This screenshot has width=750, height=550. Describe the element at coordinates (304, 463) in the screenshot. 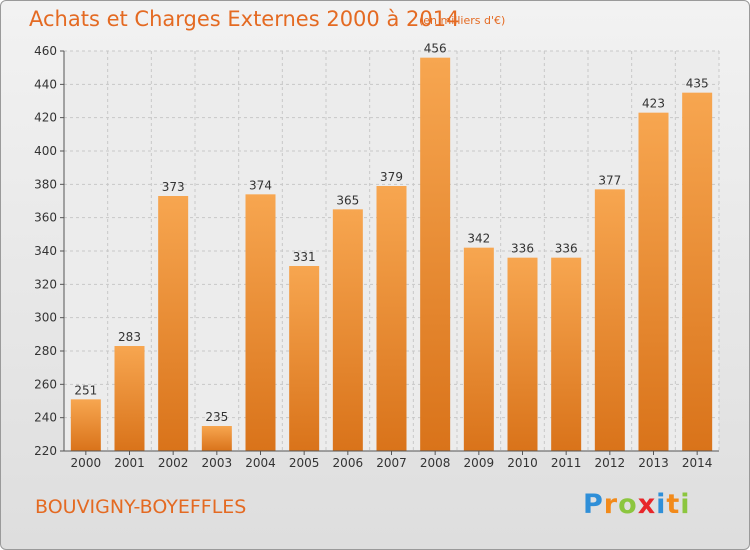

I see `x-tick-label: 2005` at that location.